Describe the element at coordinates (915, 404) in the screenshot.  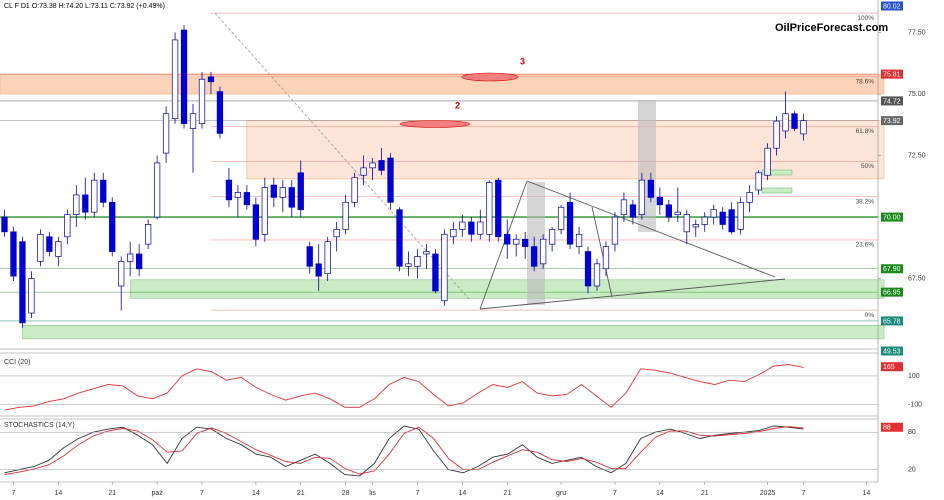
I see `y-tick-label: -100` at that location.